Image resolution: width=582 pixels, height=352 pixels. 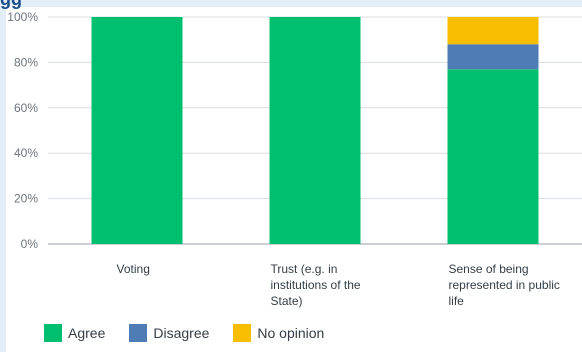 I want to click on bar-disagree, so click(x=493, y=57).